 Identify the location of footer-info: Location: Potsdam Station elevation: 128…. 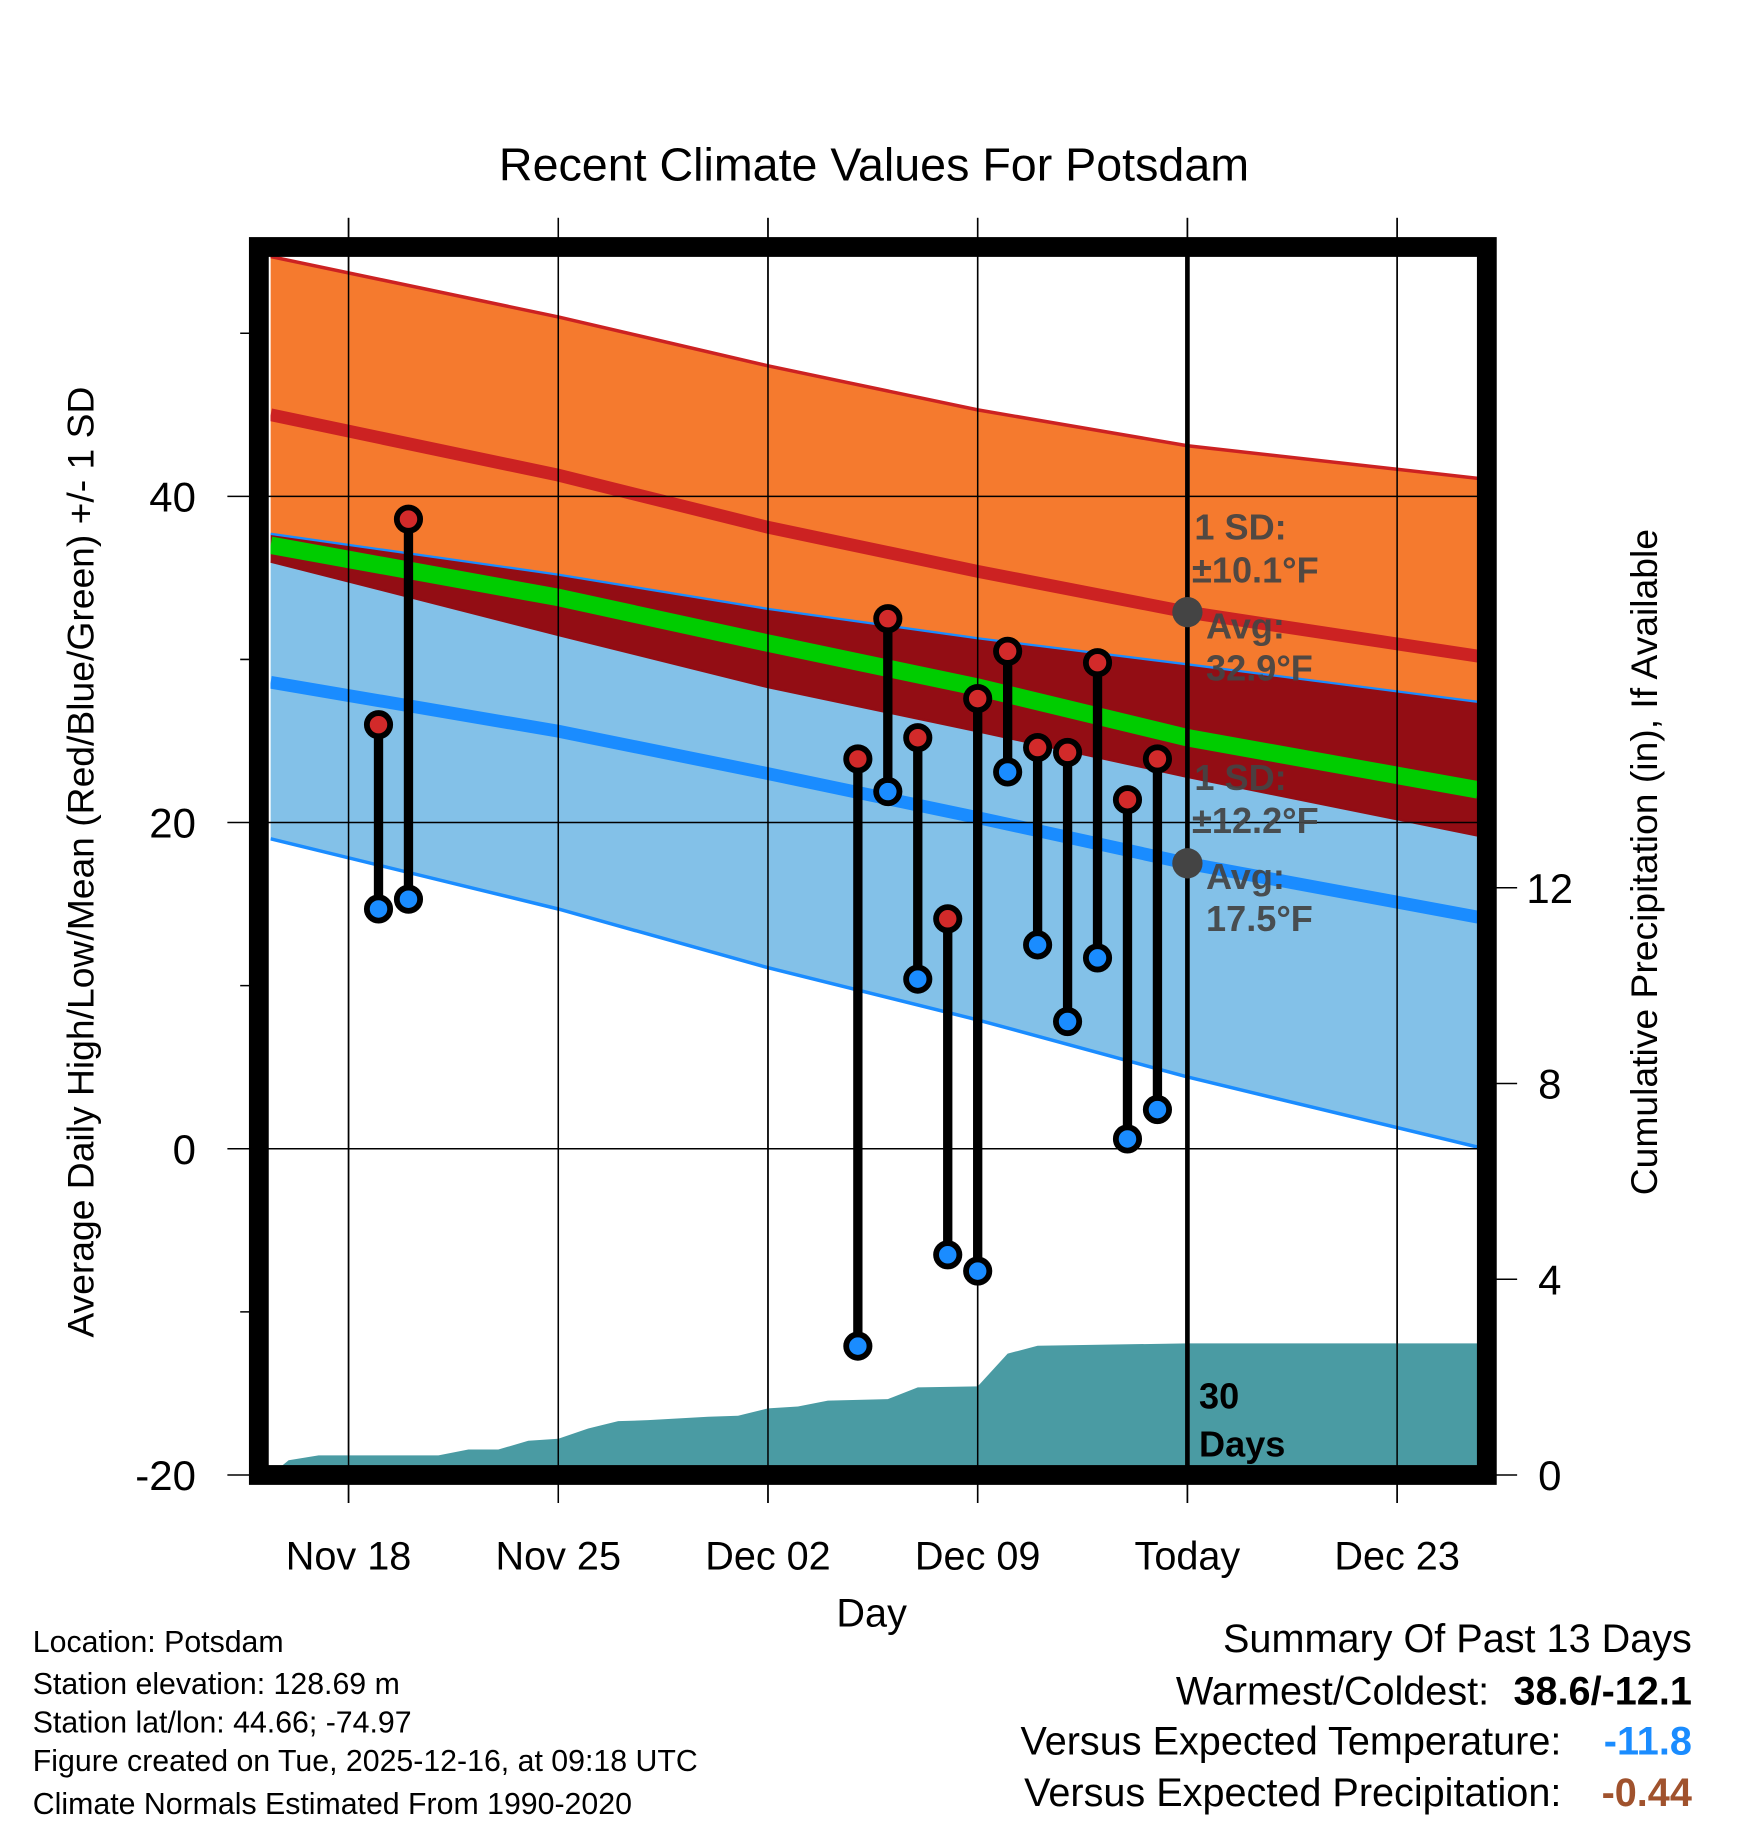
(365, 1723).